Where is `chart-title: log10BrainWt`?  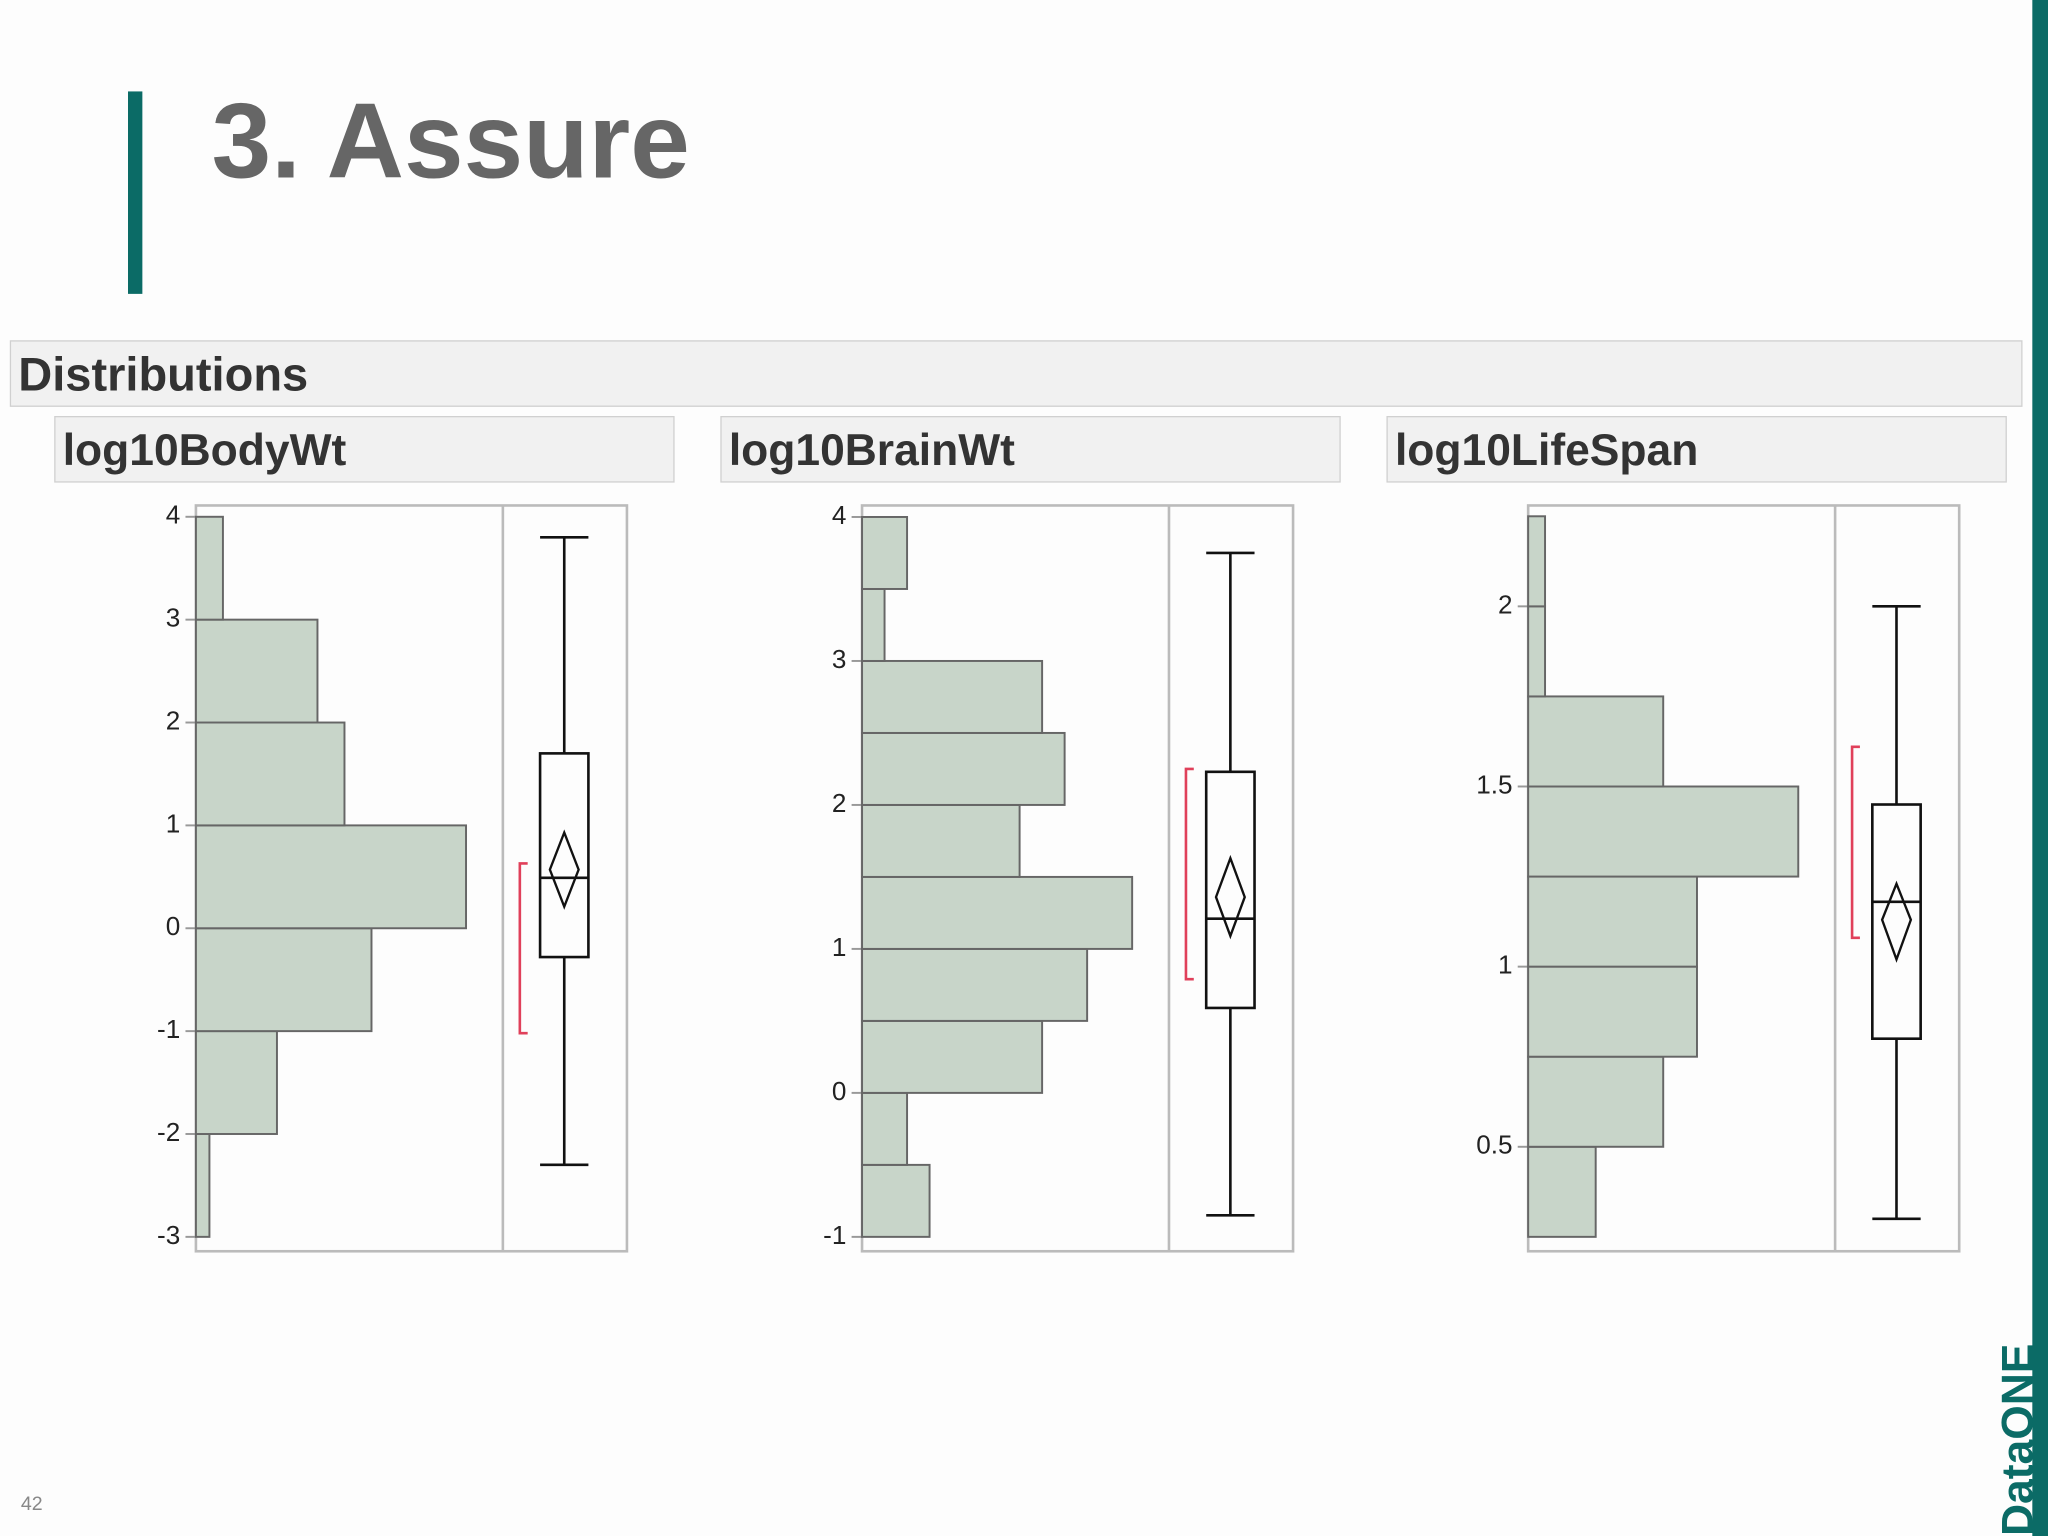 chart-title: log10BrainWt is located at coordinates (872, 450).